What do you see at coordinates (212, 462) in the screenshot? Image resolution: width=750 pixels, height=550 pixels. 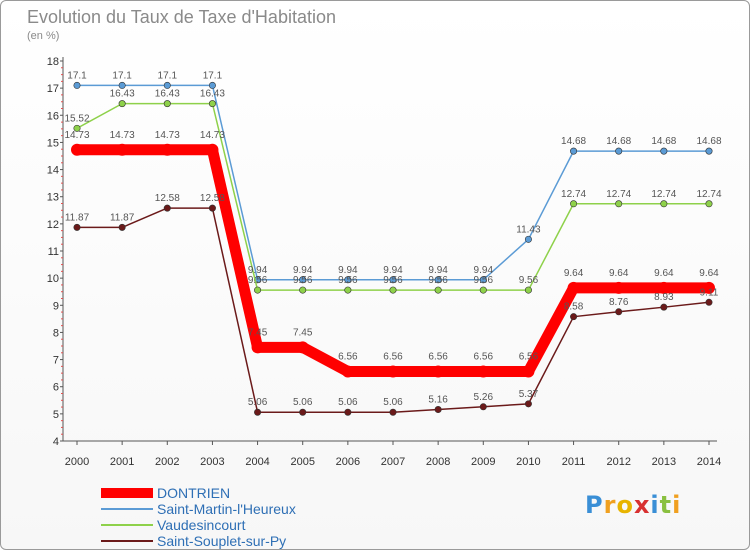 I see `x-tick-label: 2003` at bounding box center [212, 462].